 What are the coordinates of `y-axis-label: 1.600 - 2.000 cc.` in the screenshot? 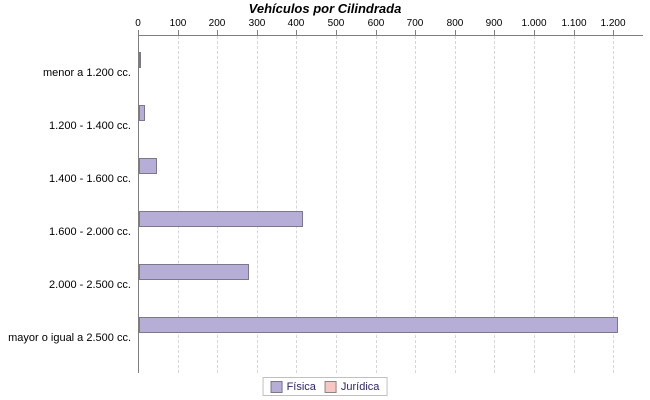 It's located at (90, 231).